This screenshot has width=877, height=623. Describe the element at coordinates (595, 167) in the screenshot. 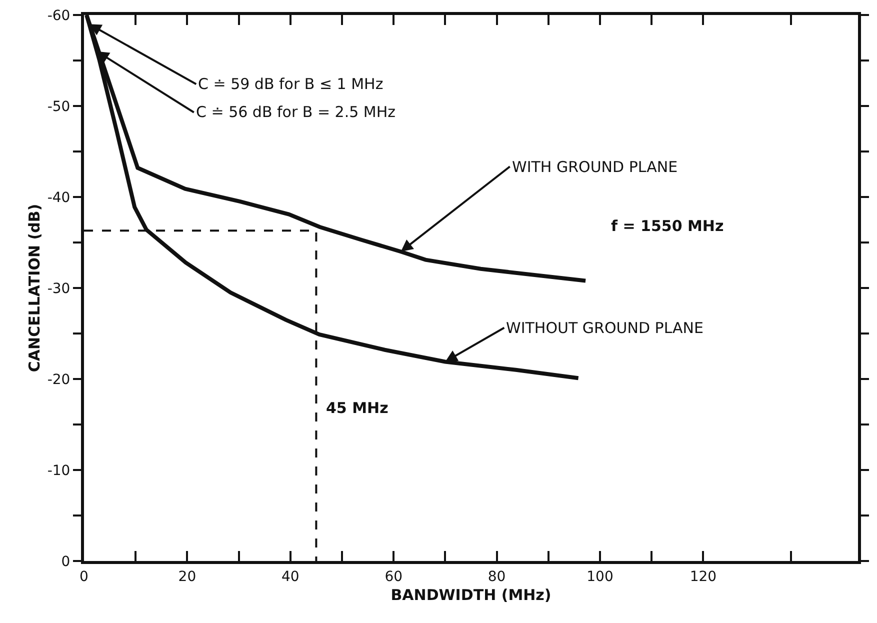

I see `annotation: WITH GROUND PLANE` at that location.